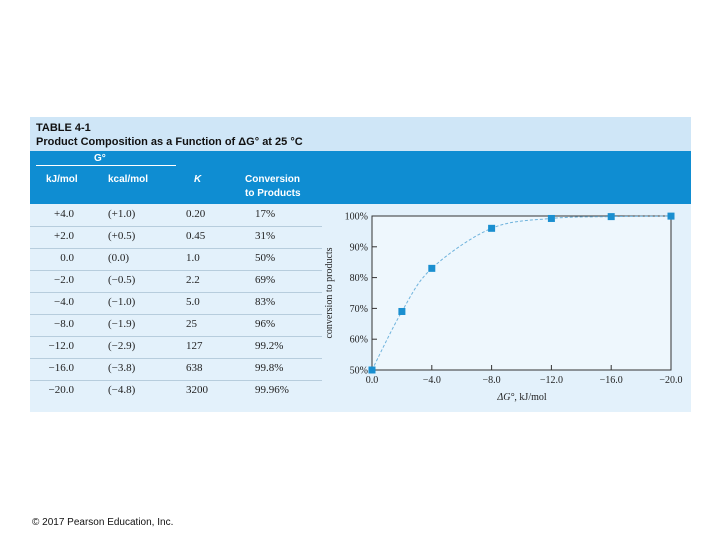 This screenshot has width=720, height=540. Describe the element at coordinates (359, 278) in the screenshot. I see `y-tick-label: 80%` at that location.